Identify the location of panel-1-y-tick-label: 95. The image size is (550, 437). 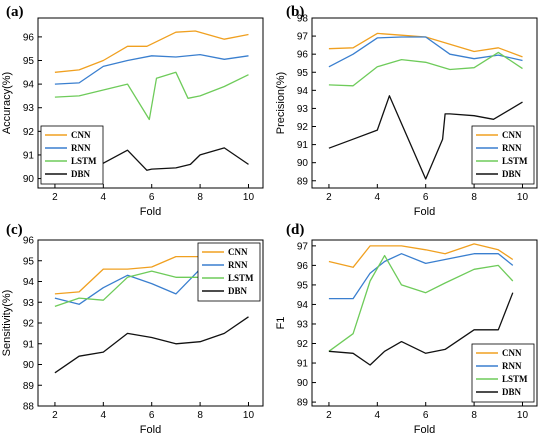
(29, 61).